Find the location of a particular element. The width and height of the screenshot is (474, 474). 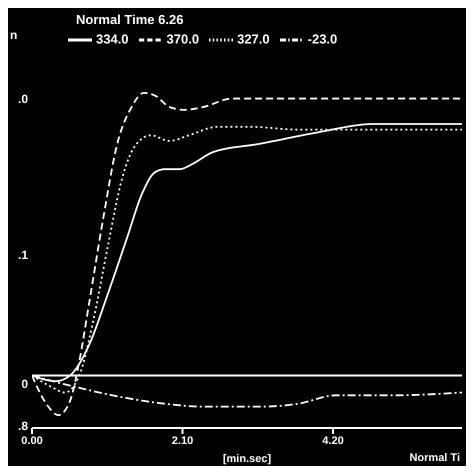

legend-label: -23.0 is located at coordinates (323, 38).